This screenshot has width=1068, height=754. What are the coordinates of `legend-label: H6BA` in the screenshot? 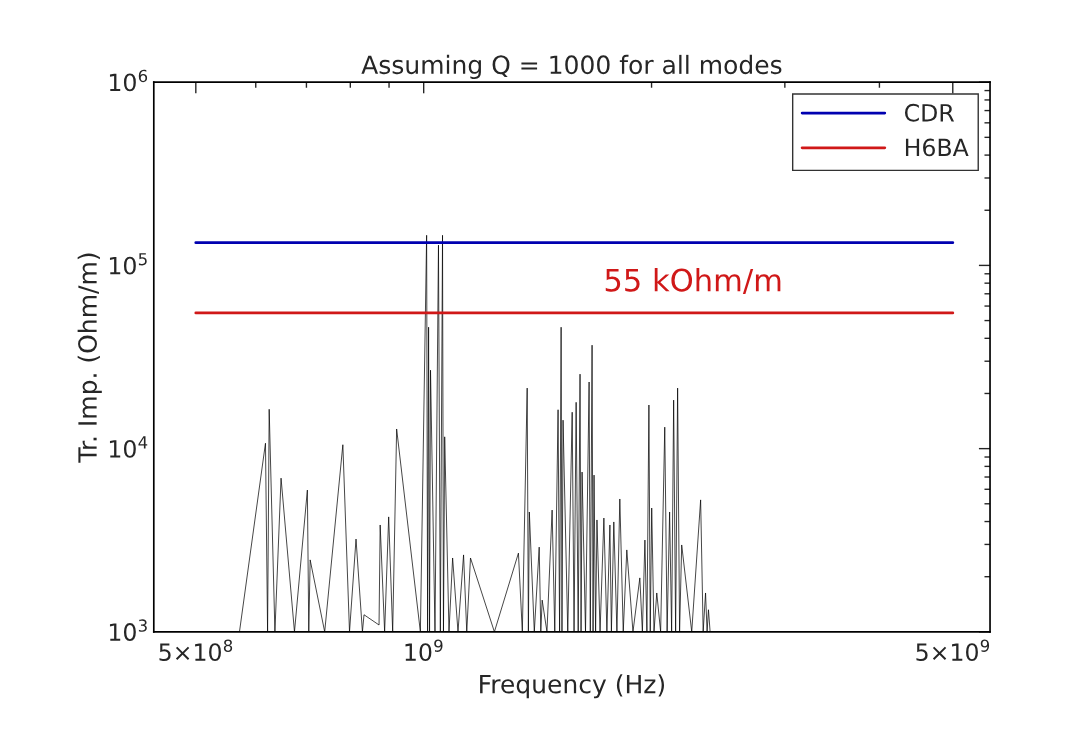 It's located at (937, 147).